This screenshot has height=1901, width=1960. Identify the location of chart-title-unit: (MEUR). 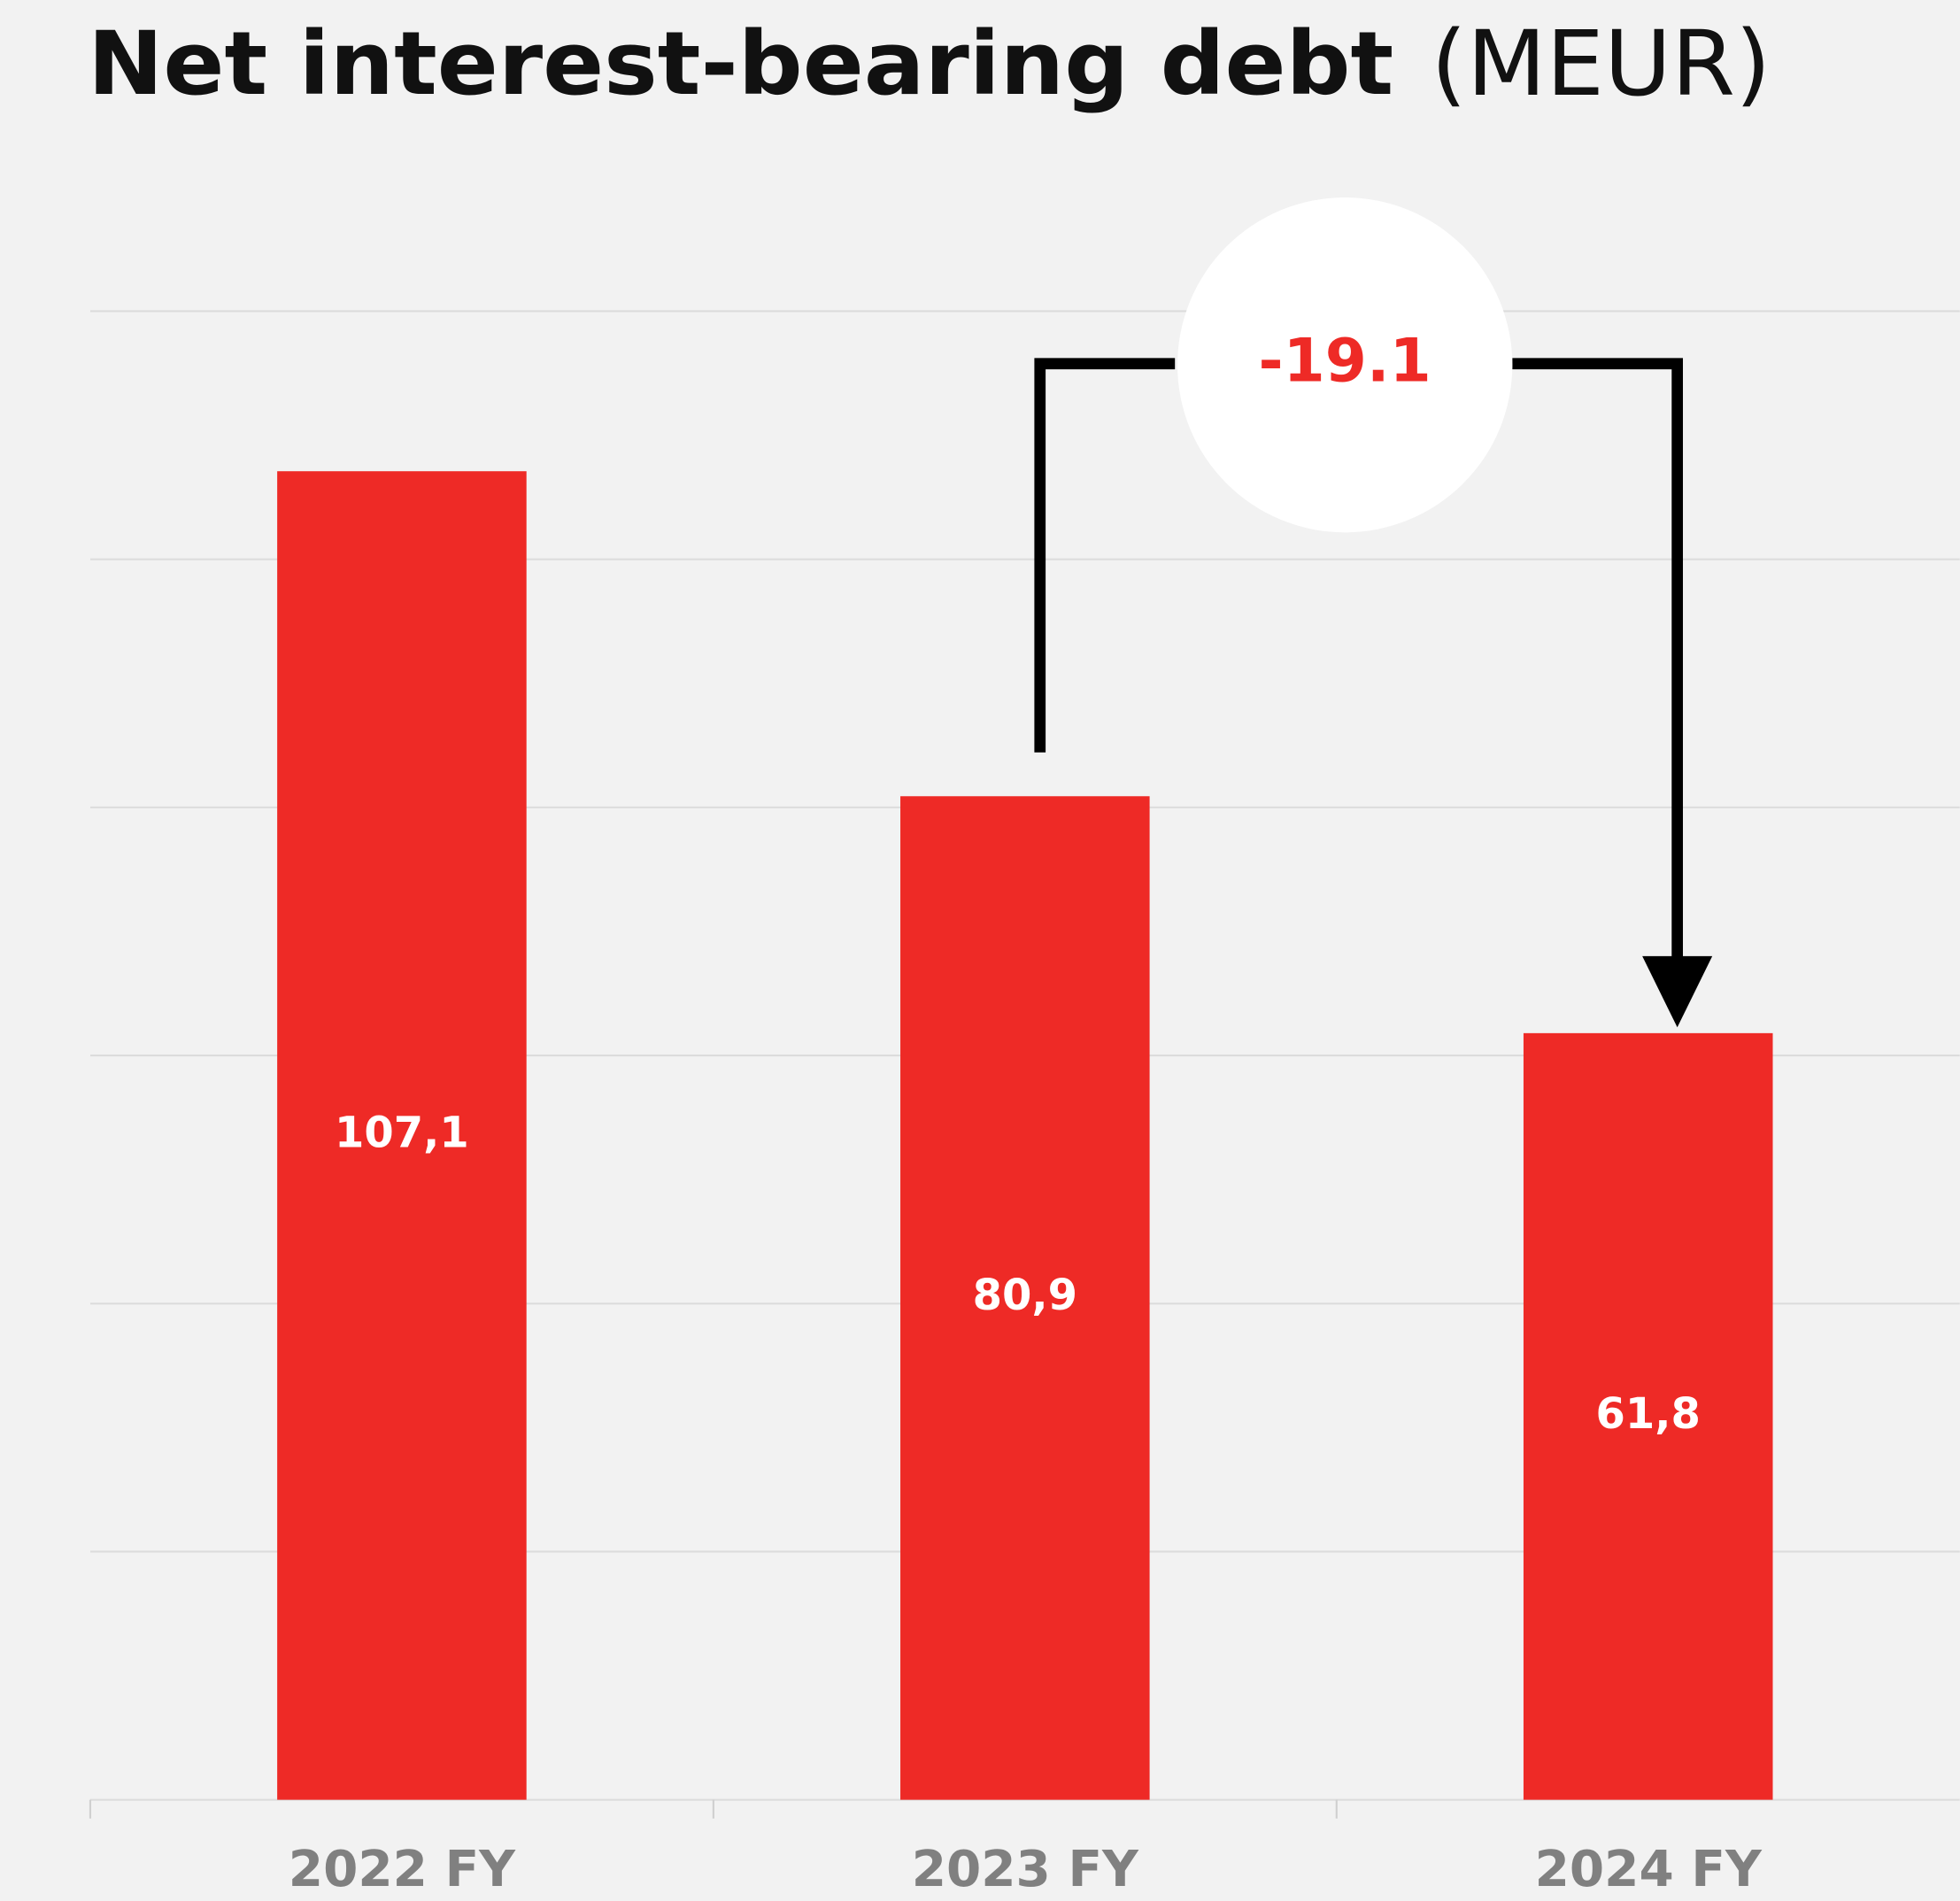
(1601, 64).